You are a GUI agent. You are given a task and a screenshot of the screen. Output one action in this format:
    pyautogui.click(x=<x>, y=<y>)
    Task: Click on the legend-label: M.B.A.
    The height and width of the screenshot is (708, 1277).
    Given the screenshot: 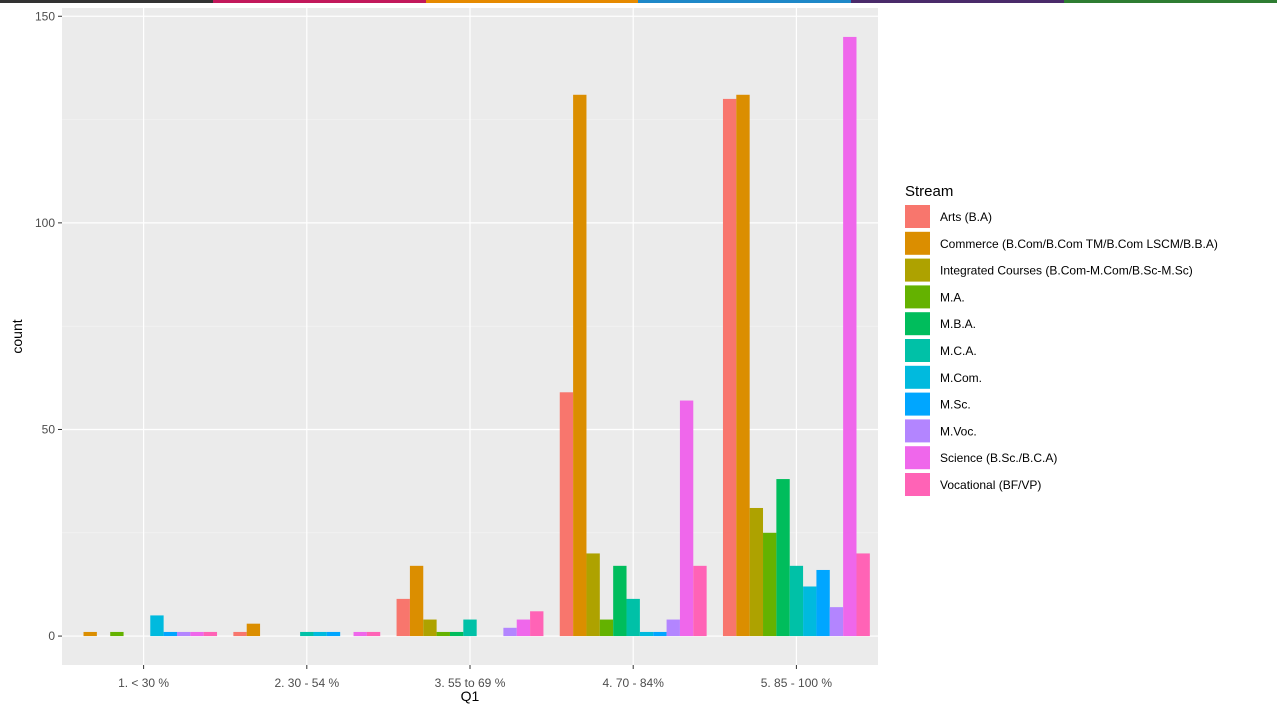 What is the action you would take?
    pyautogui.click(x=958, y=324)
    